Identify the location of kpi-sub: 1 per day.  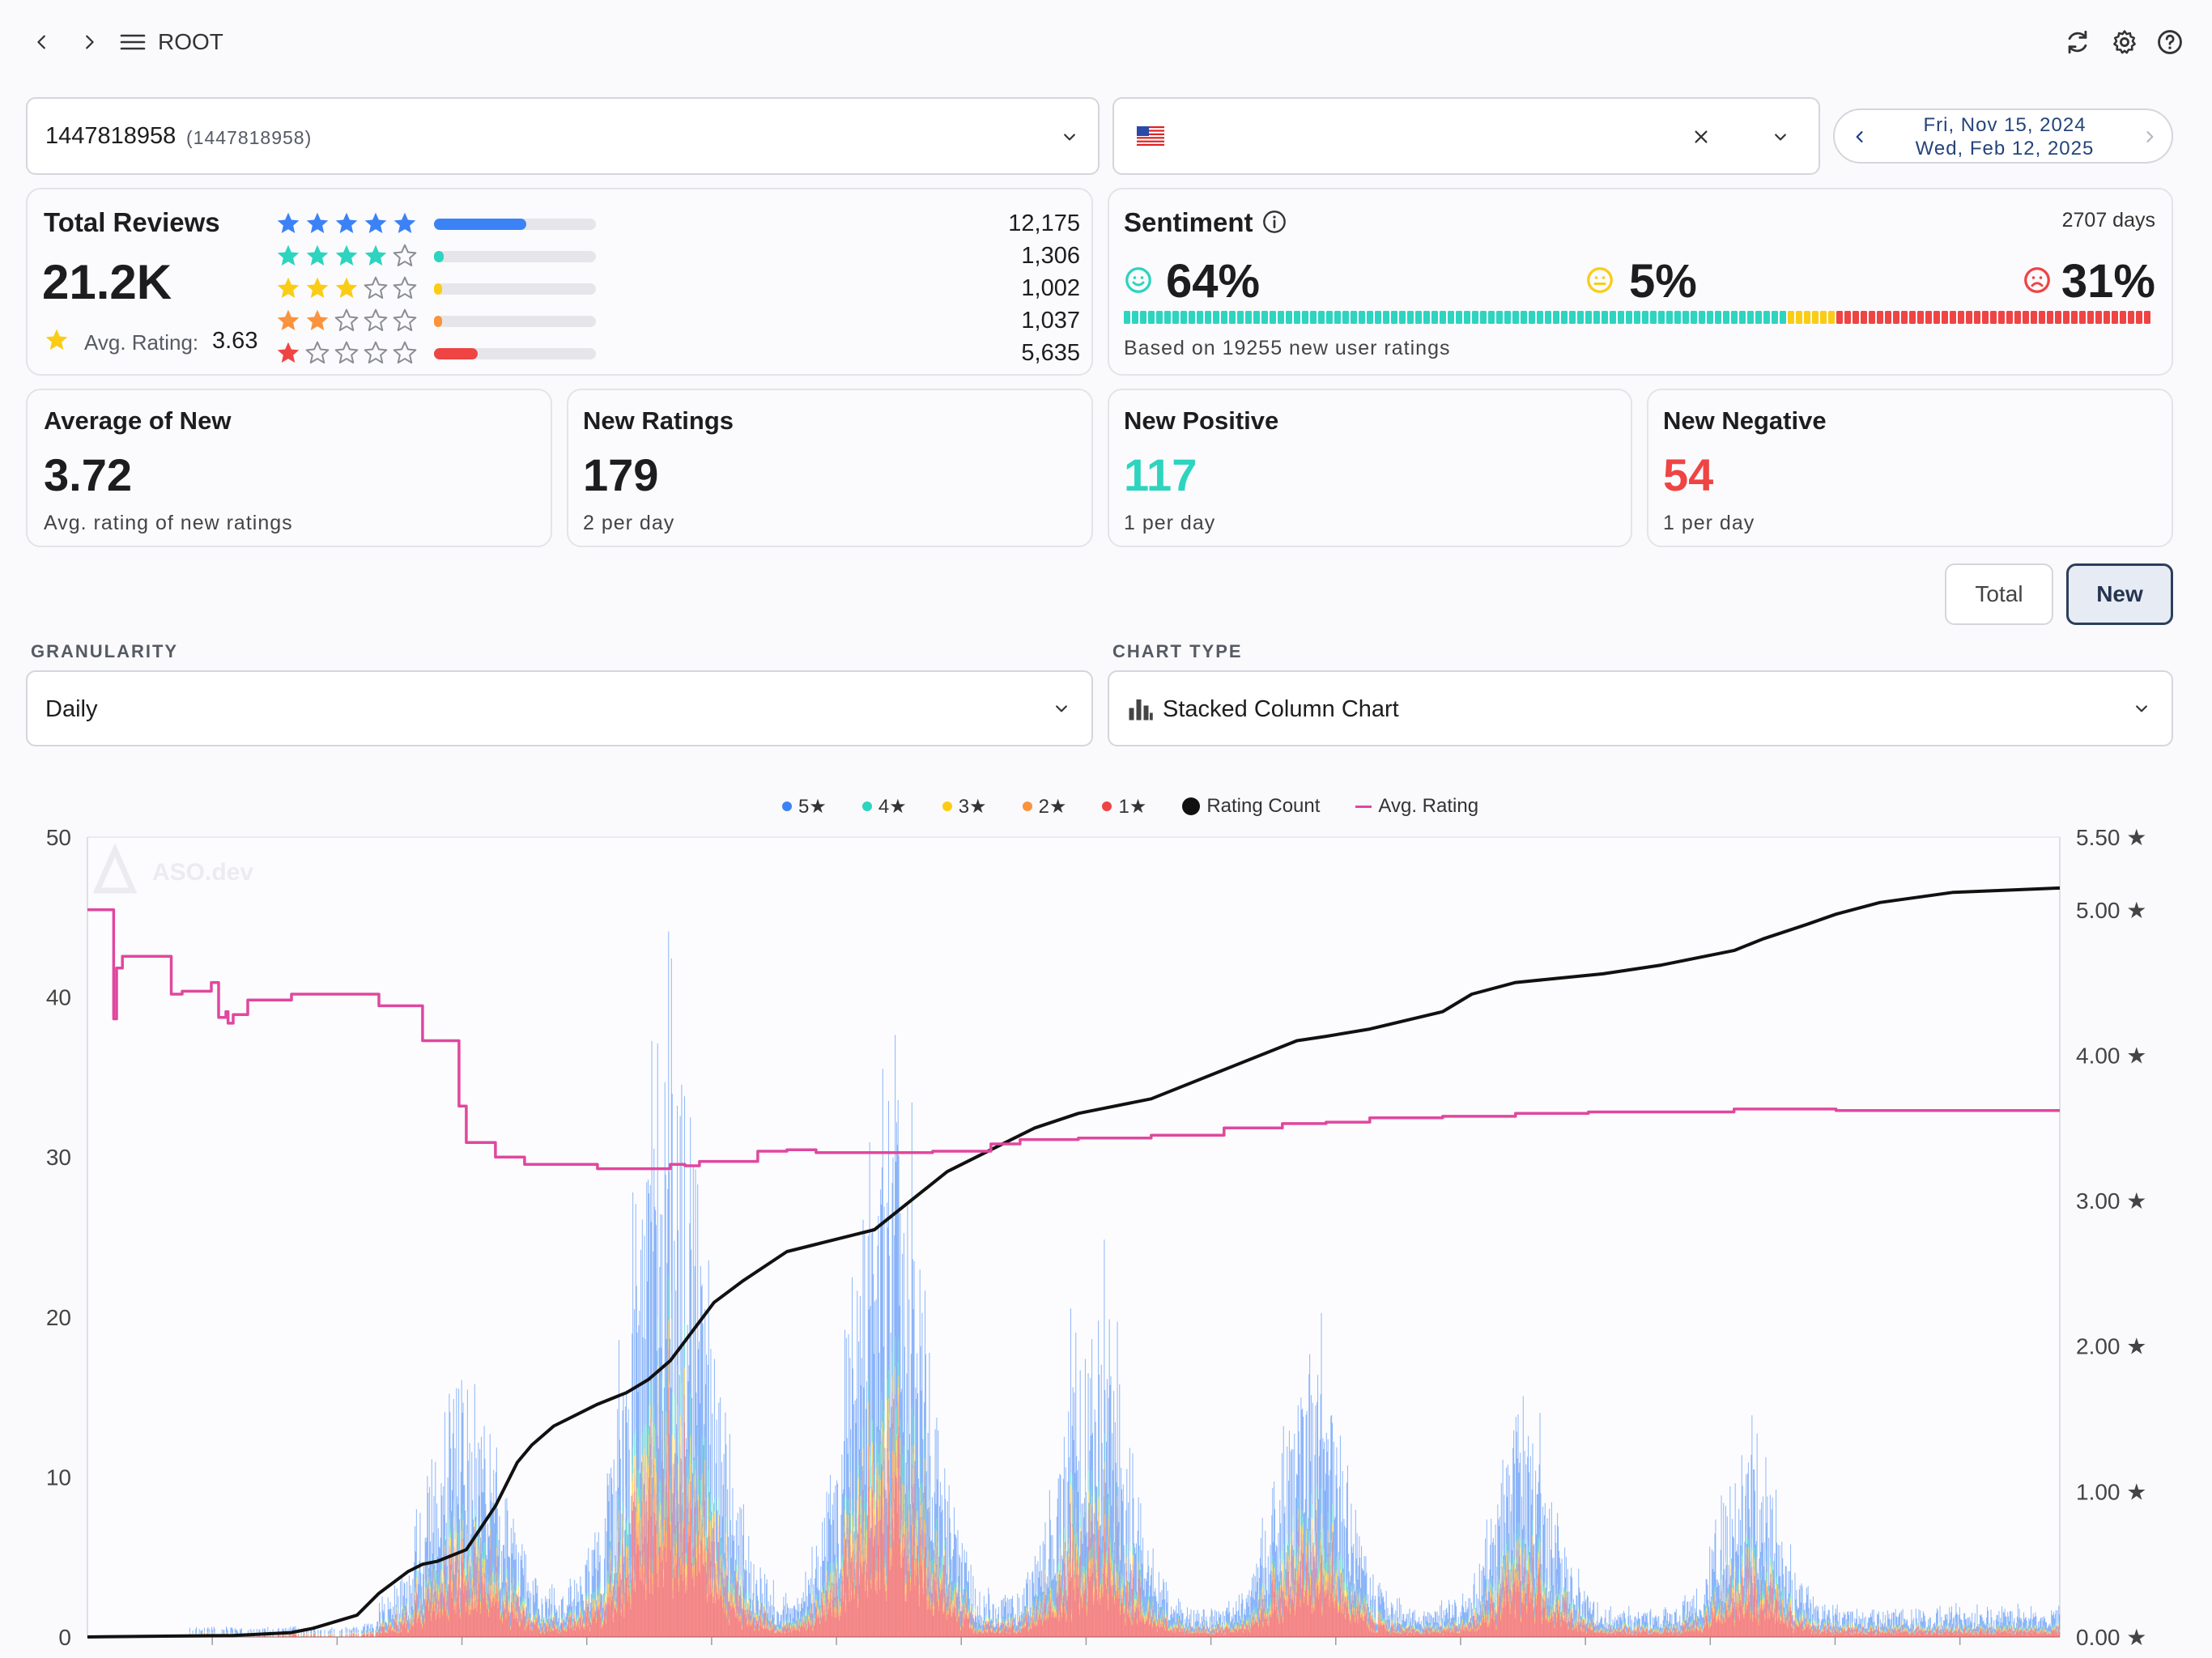
(1709, 523).